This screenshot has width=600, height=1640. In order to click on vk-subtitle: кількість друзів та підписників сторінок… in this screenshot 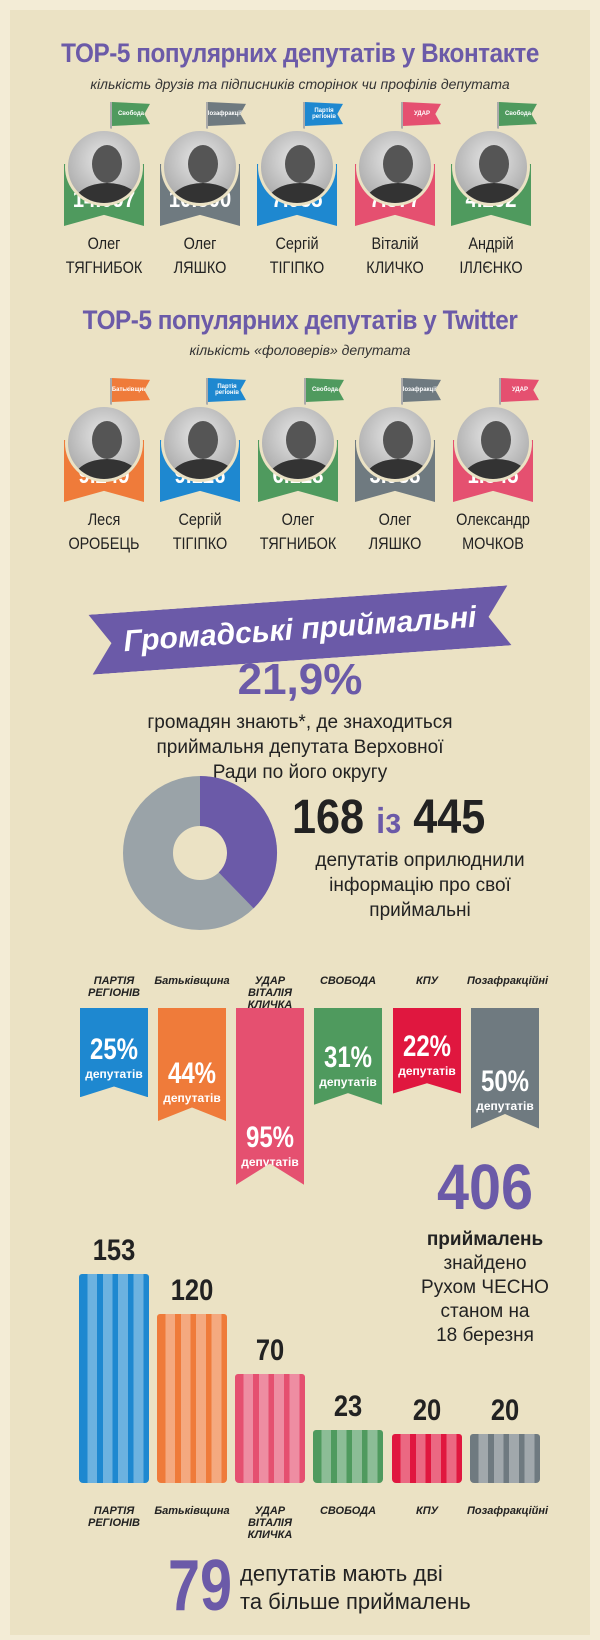, I will do `click(300, 84)`.